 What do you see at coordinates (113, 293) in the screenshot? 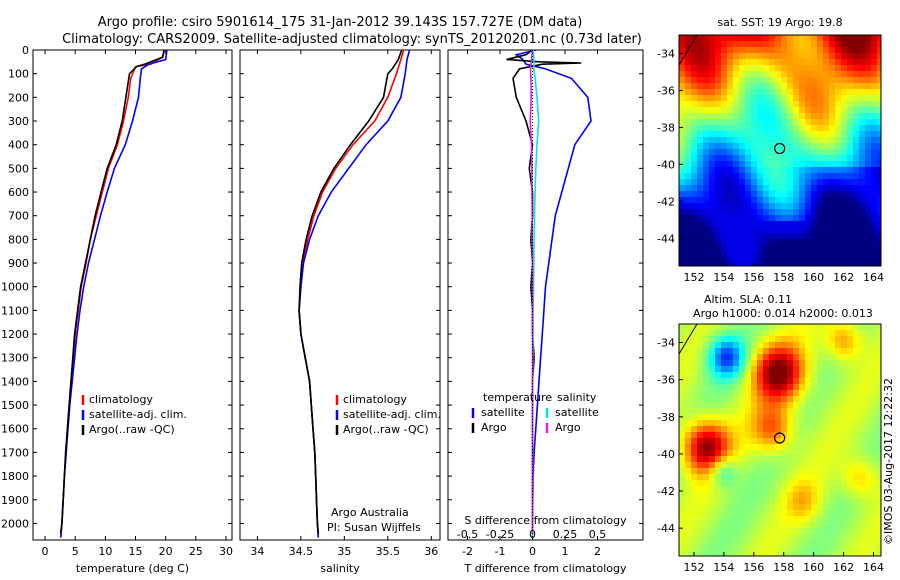
I see `series-line-satellite-adj-clim-` at bounding box center [113, 293].